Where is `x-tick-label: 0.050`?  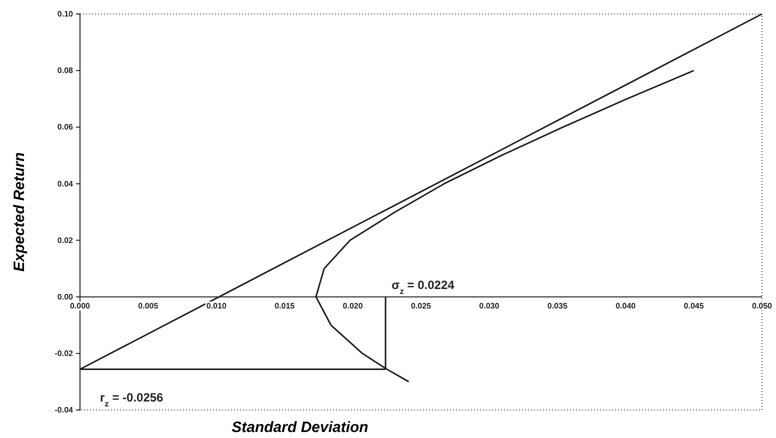 x-tick-label: 0.050 is located at coordinates (762, 306).